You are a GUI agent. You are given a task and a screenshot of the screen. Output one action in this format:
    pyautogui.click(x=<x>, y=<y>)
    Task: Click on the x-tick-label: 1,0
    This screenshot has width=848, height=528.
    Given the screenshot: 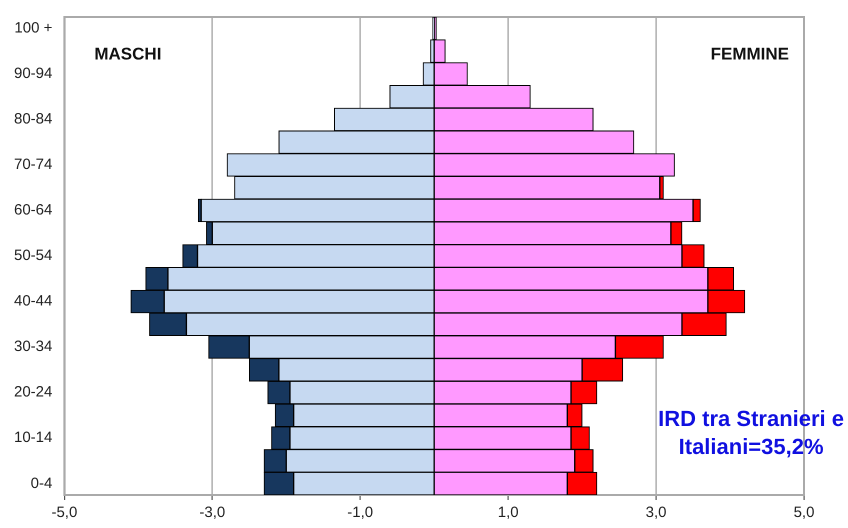 What is the action you would take?
    pyautogui.click(x=508, y=513)
    